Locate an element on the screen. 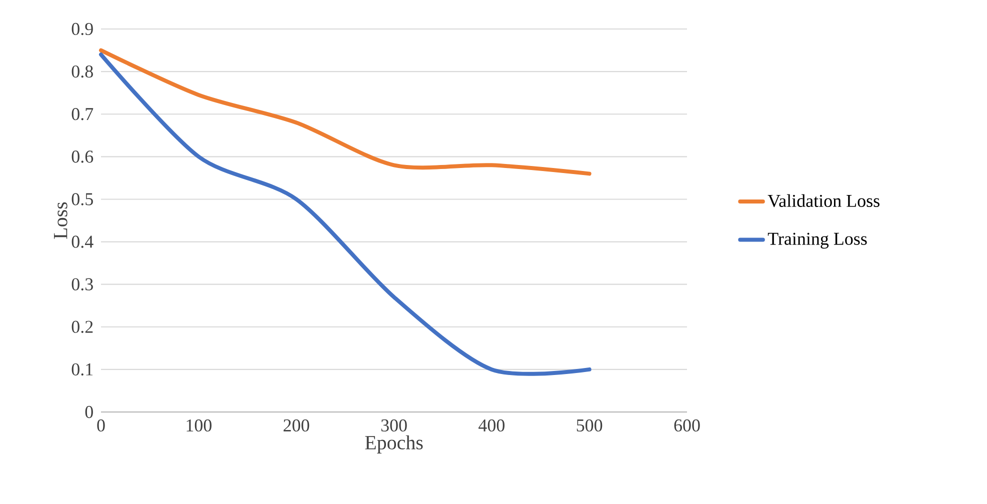  legend-label: Validation Loss is located at coordinates (824, 201).